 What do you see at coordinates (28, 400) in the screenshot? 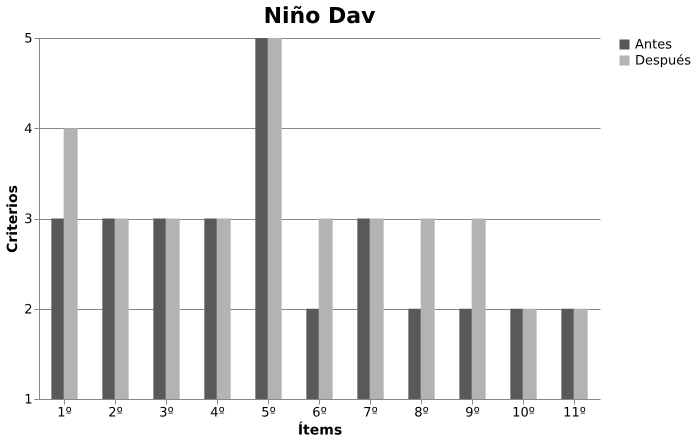
I see `y-tick-label: 1` at bounding box center [28, 400].